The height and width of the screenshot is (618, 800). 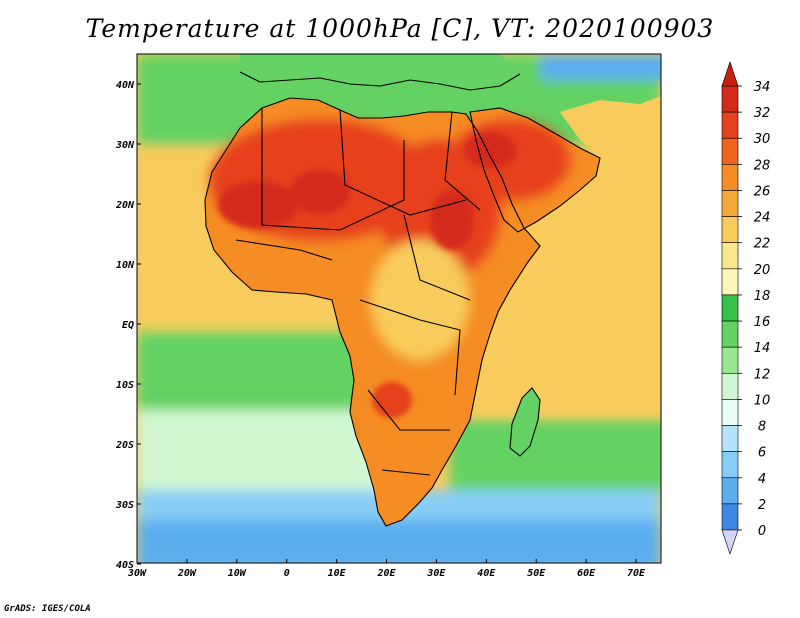 I want to click on colorbar-label: 30, so click(x=762, y=139).